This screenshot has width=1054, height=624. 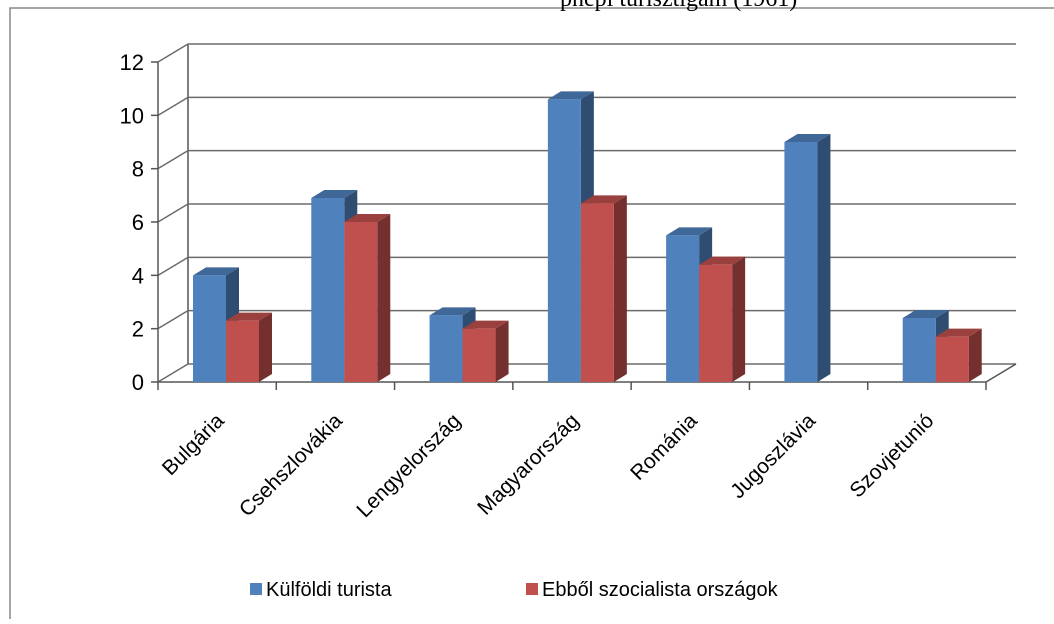 I want to click on y-tick-label: 12, so click(x=132, y=62).